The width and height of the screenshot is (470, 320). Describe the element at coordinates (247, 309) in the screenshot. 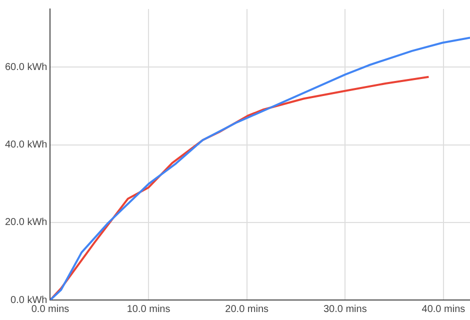

I see `x-tick-label: 20.0 mins` at that location.